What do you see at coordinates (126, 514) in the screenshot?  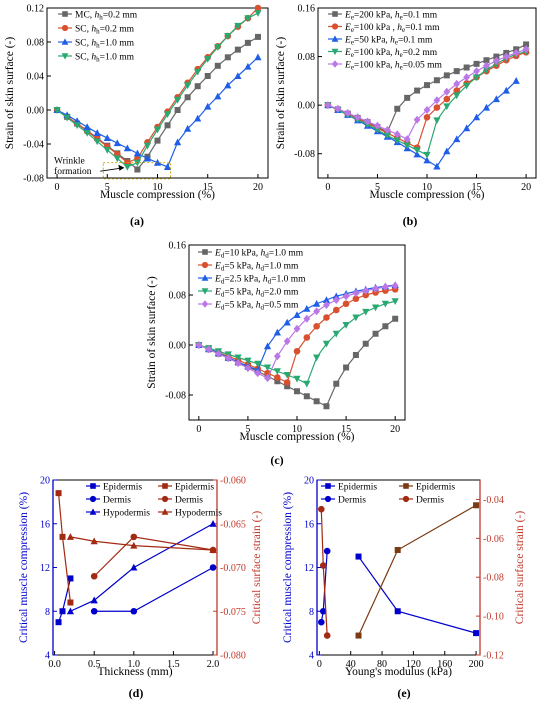 I see `legend-label: Hypodermis` at bounding box center [126, 514].